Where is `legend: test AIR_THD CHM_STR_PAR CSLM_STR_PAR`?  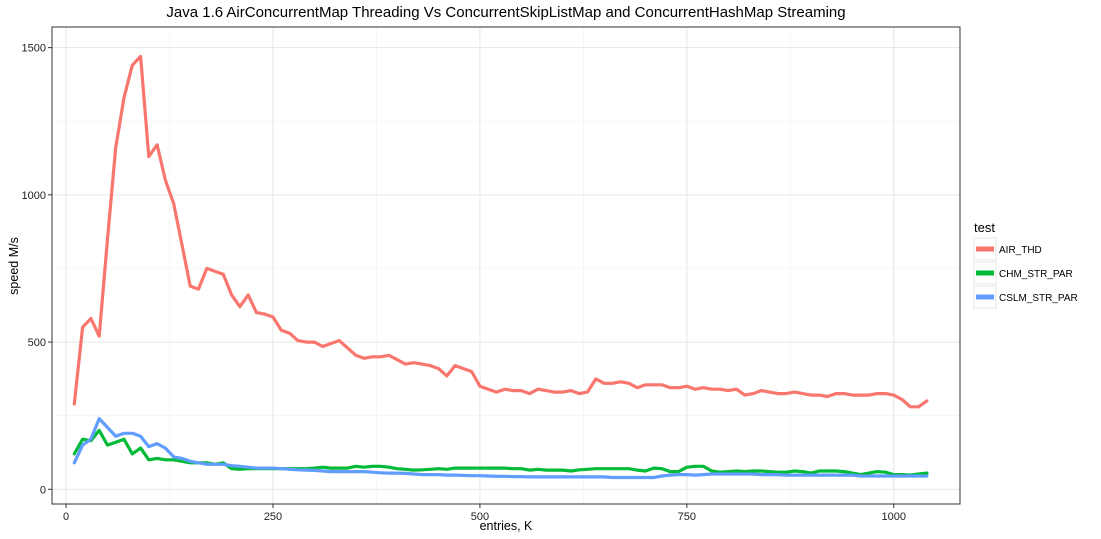 legend: test AIR_THD CHM_STR_PAR CSLM_STR_PAR is located at coordinates (1025, 264).